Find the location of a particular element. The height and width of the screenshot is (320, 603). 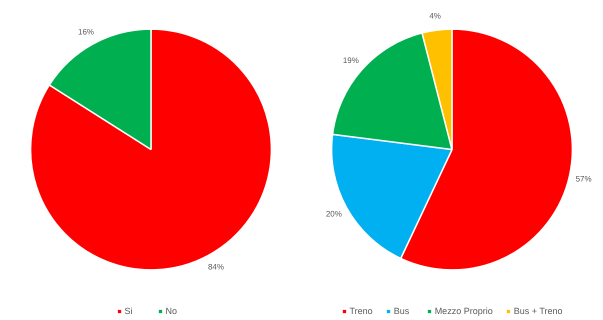

legend-label: Si is located at coordinates (129, 311).